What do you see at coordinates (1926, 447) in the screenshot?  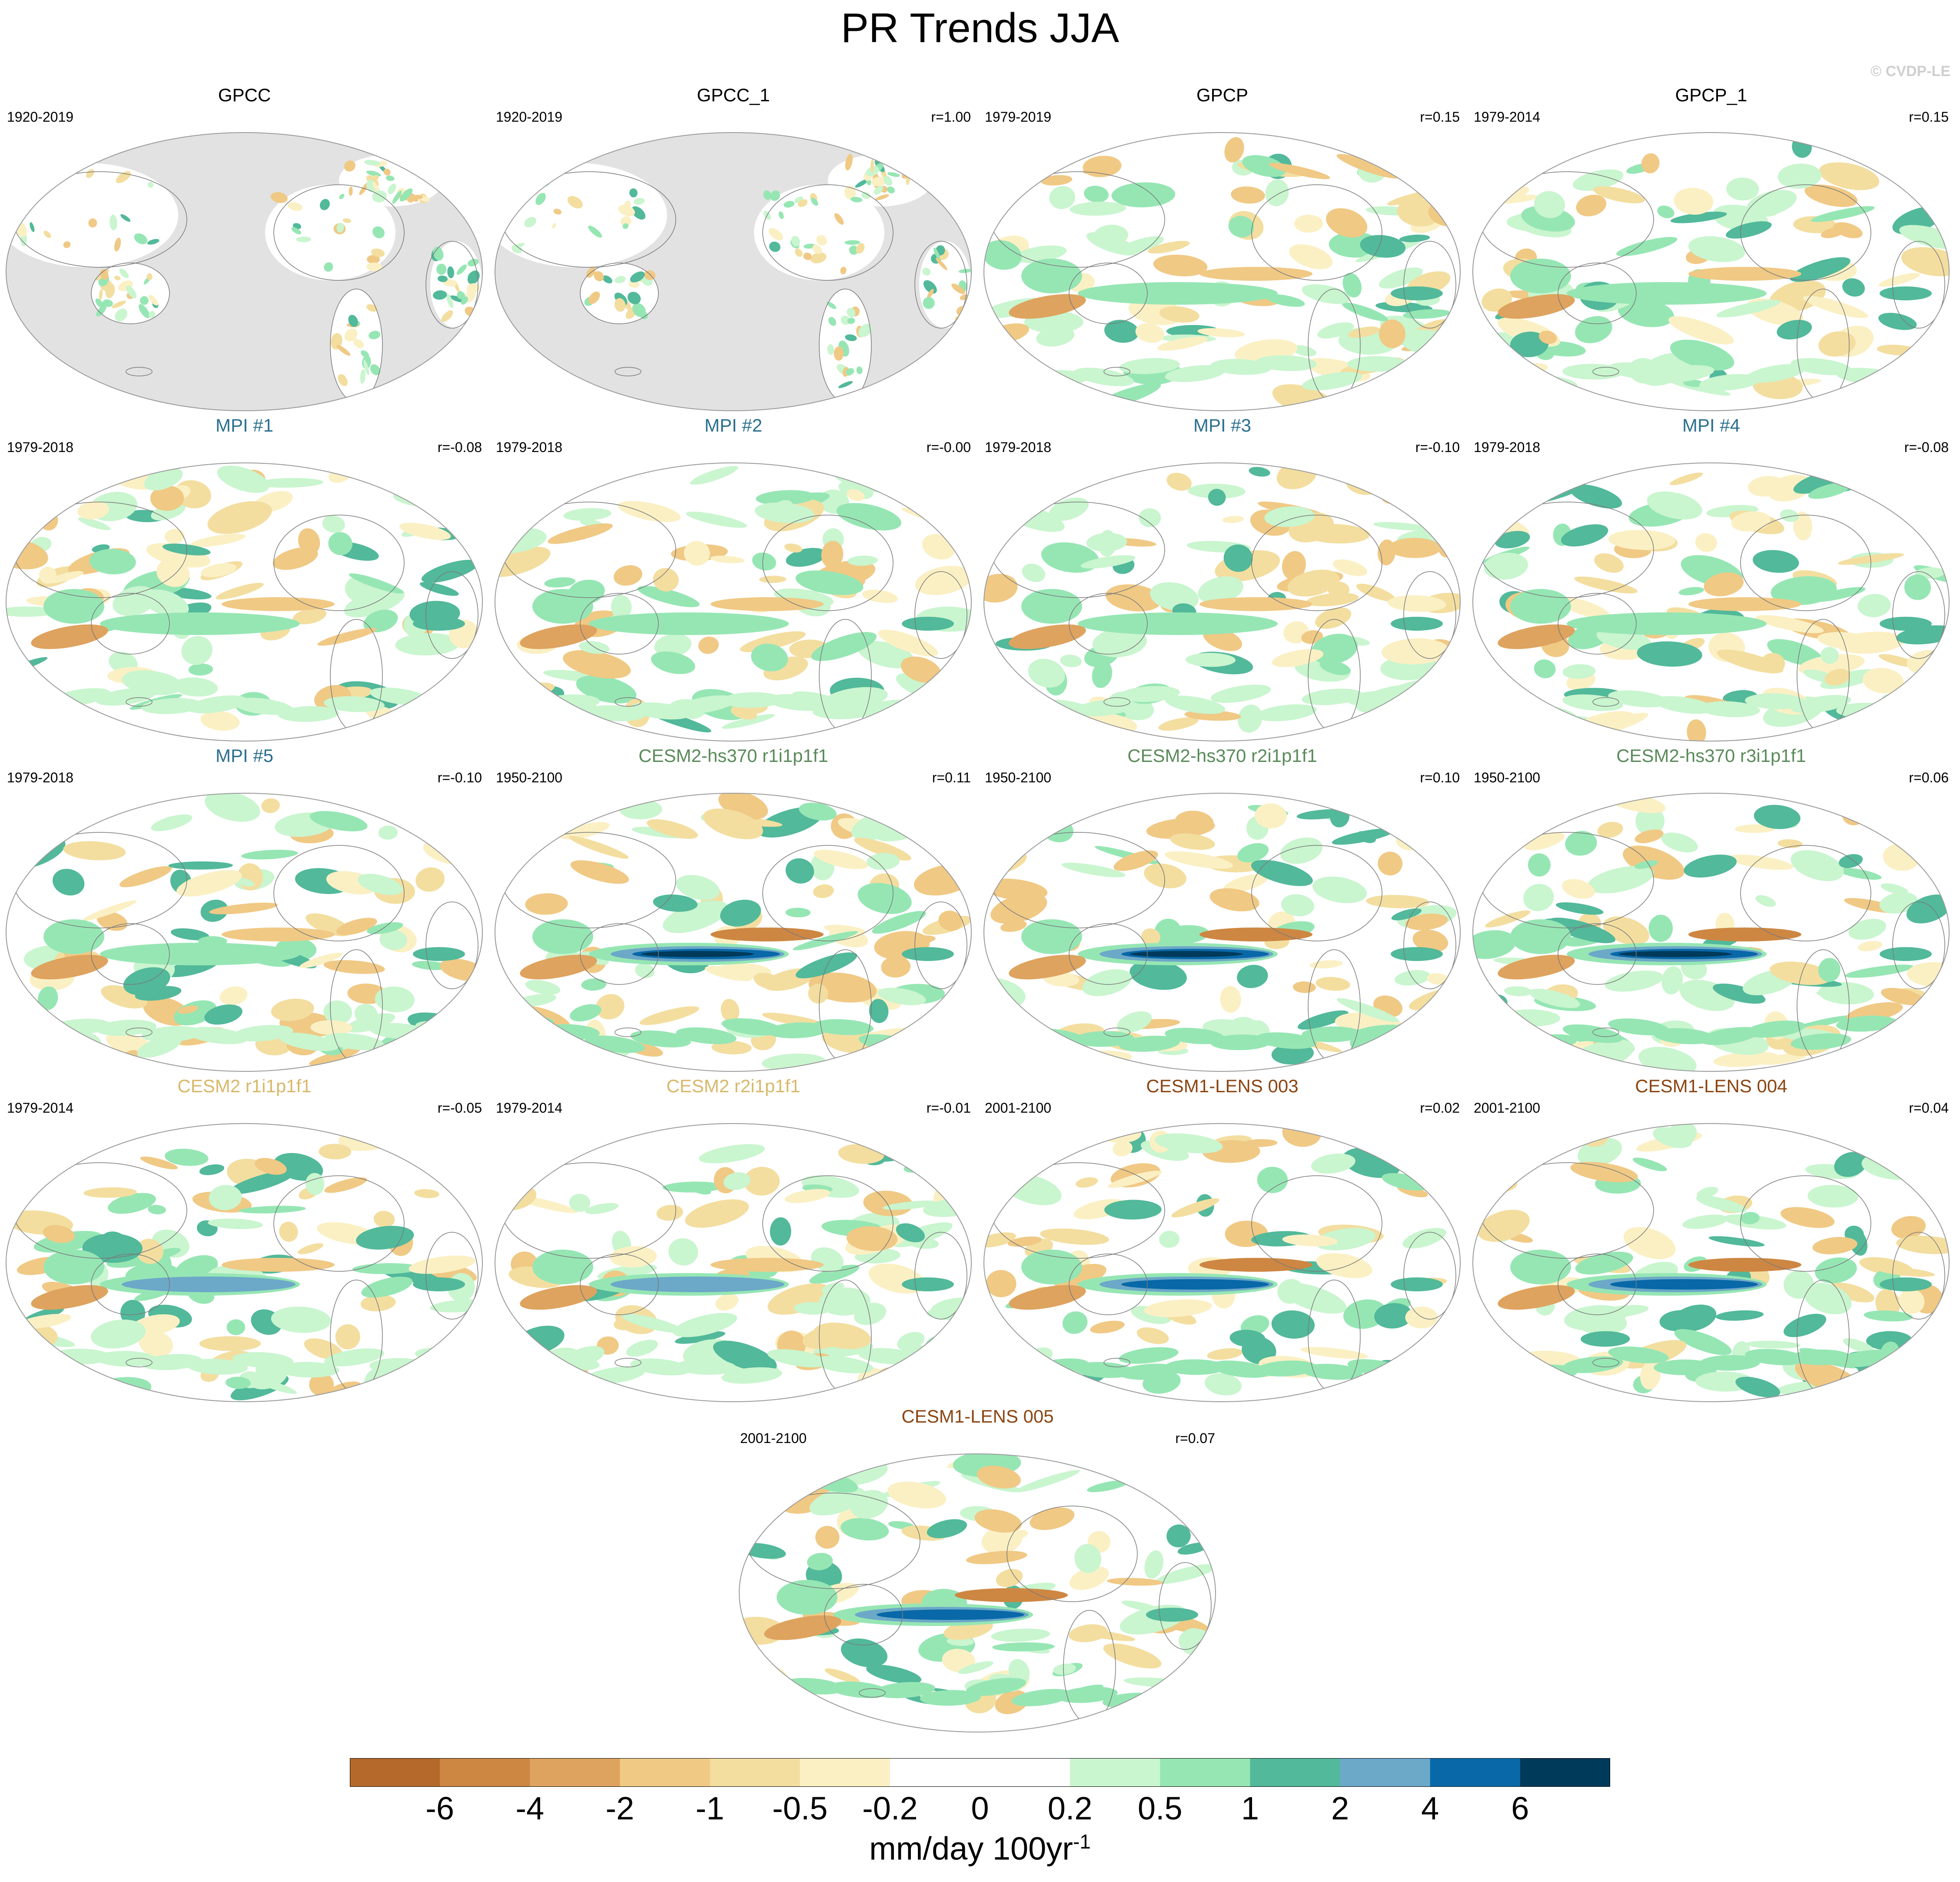 I see `panel-correlation: r=-0.08` at bounding box center [1926, 447].